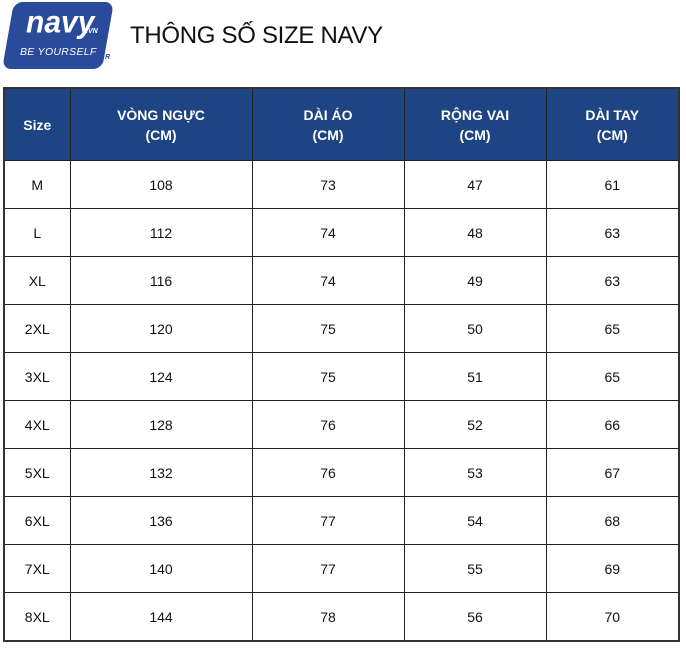 Image resolution: width=686 pixels, height=648 pixels. I want to click on table-row: 3XL 124 75 51 65, so click(341, 376).